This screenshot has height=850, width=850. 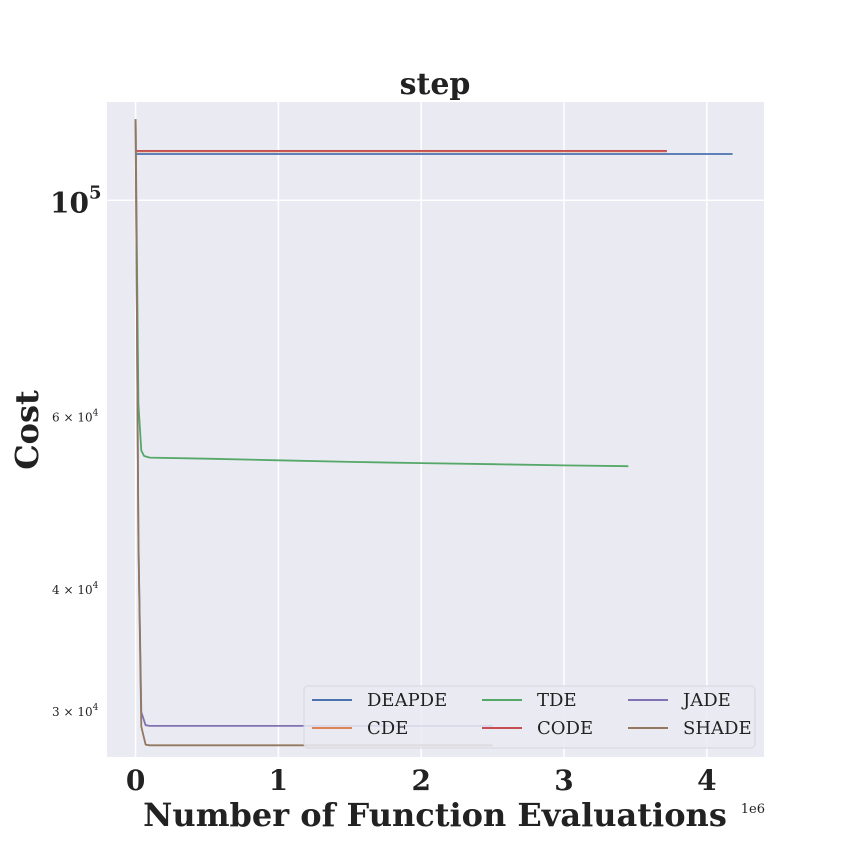 What do you see at coordinates (565, 728) in the screenshot?
I see `legend-label-code: CODE` at bounding box center [565, 728].